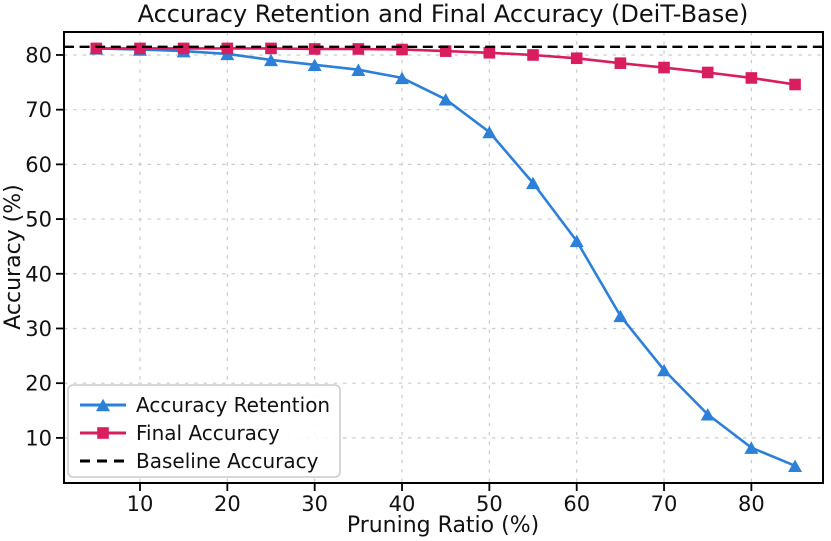 This screenshot has width=831, height=541. What do you see at coordinates (576, 504) in the screenshot?
I see `x-tick-label: 60` at bounding box center [576, 504].